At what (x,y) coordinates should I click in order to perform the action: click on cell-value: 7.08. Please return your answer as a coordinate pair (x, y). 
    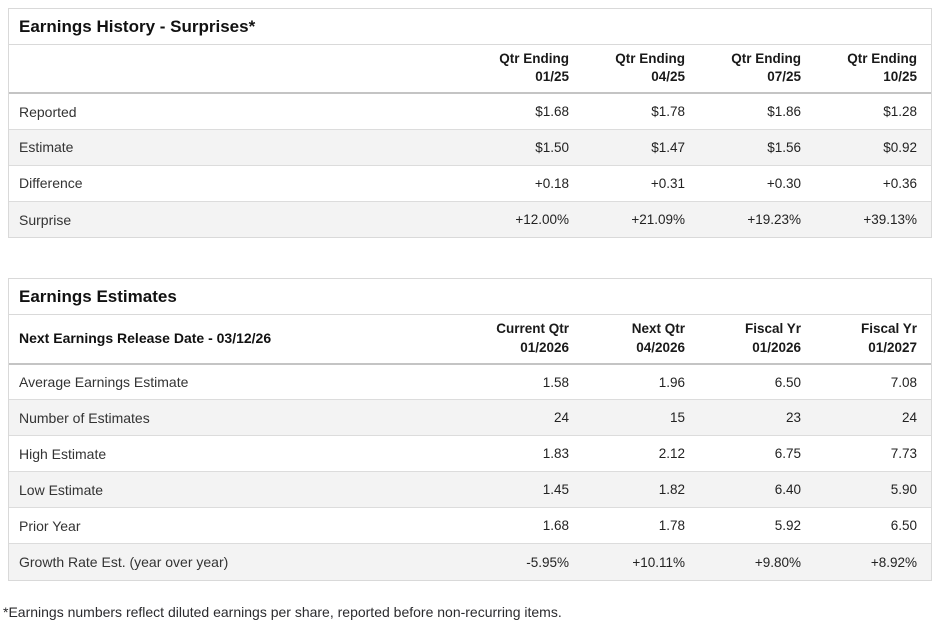
    Looking at the image, I should click on (903, 382).